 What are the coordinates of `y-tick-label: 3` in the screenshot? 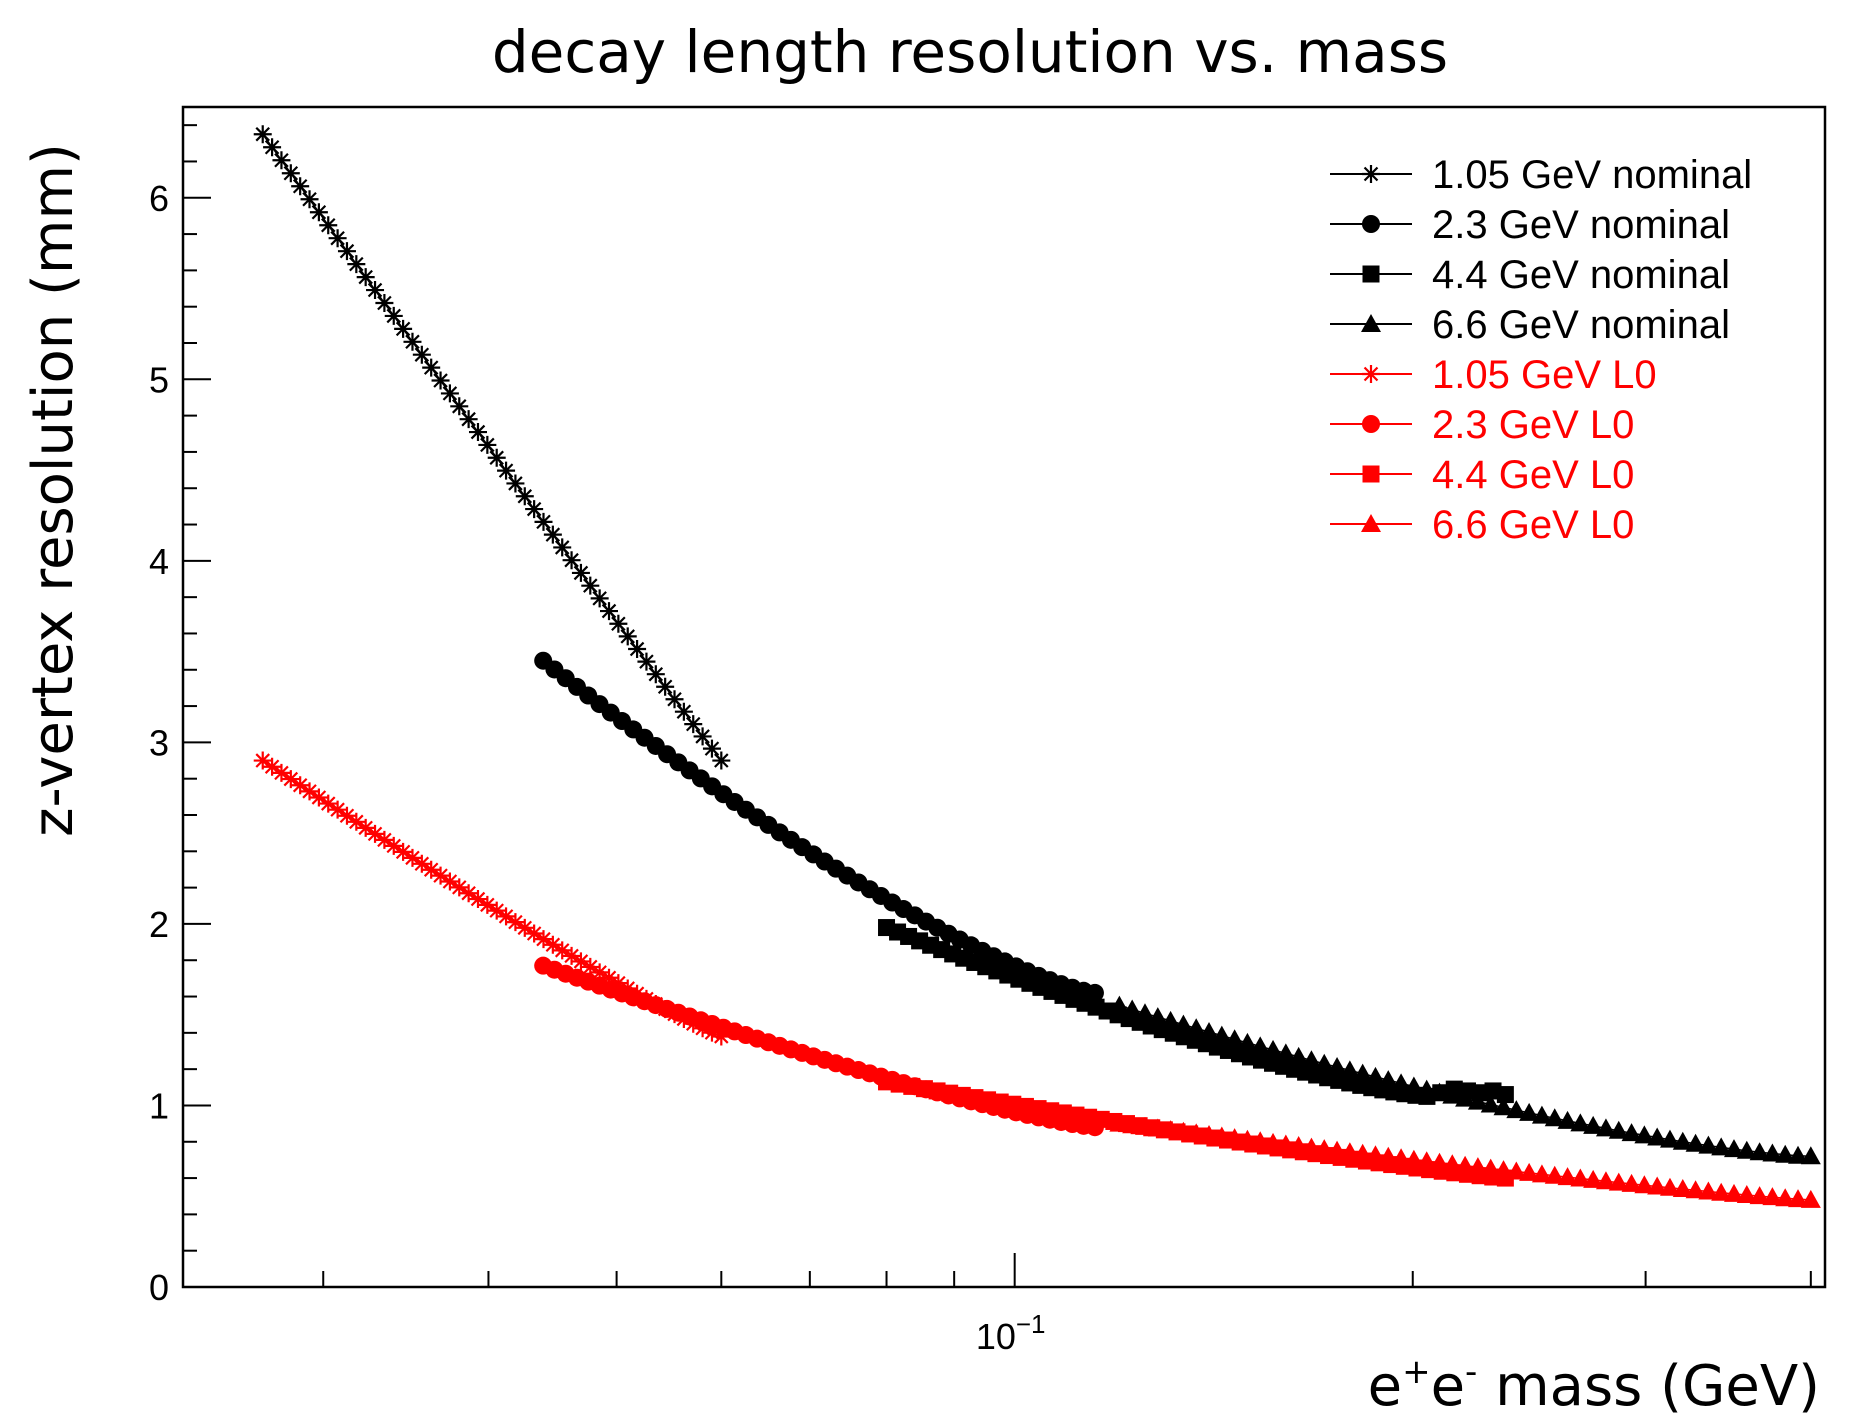 It's located at (159, 742).